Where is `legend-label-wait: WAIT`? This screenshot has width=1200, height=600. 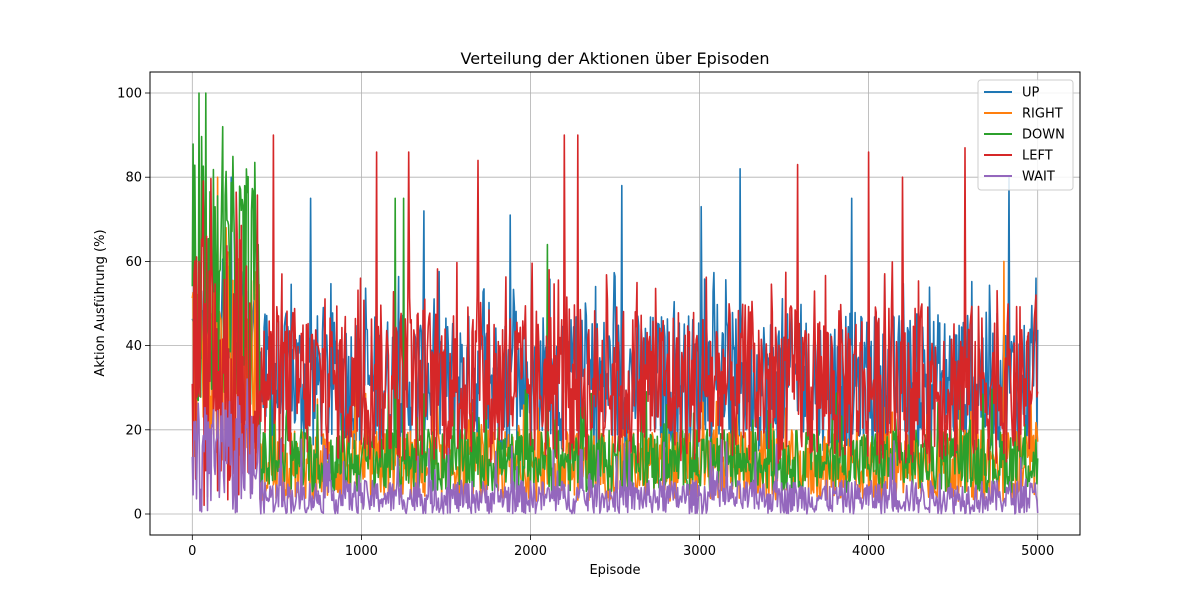 legend-label-wait: WAIT is located at coordinates (1038, 177).